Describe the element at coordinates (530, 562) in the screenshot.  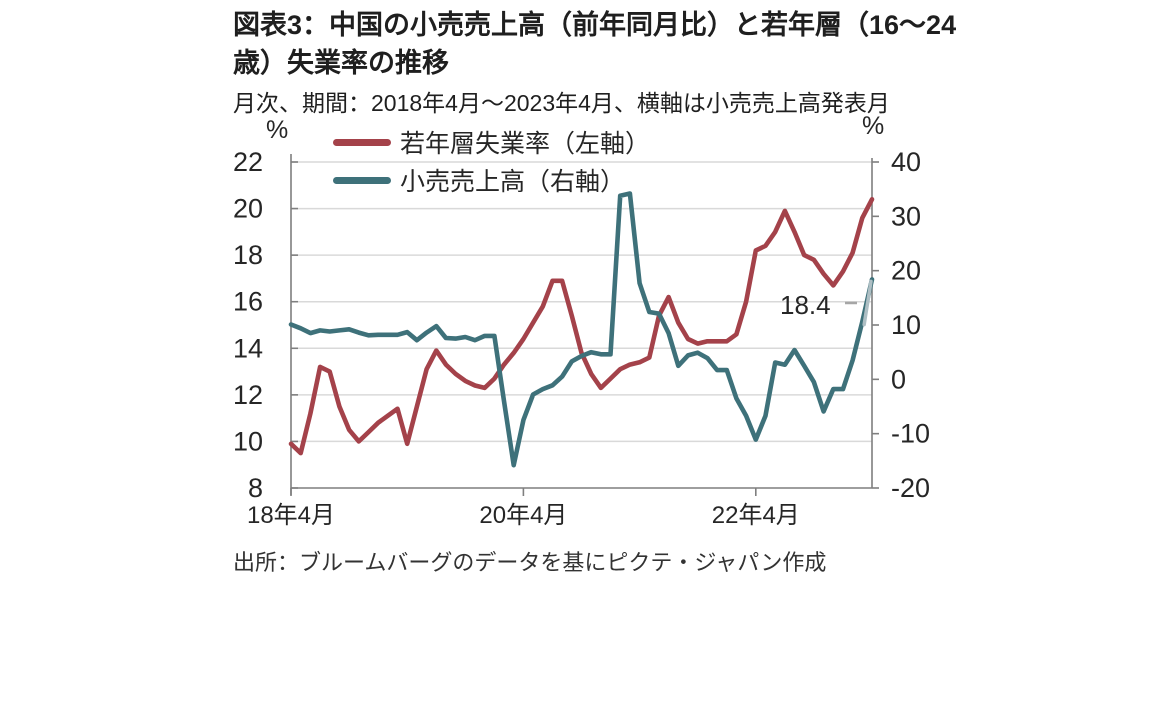
I see `source-note: 出所：ブルームバーグのデータを基にピクテ・ジャパン作成` at that location.